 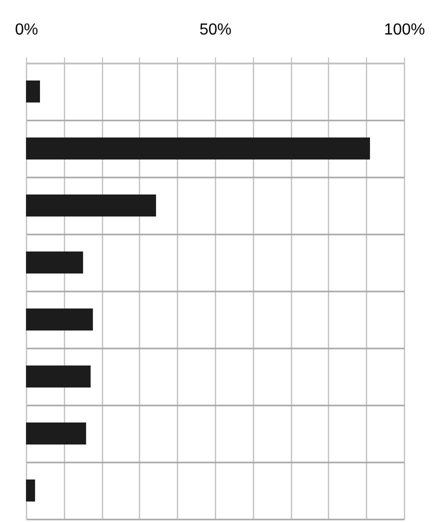 What do you see at coordinates (404, 30) in the screenshot?
I see `x-tick-label: 100%` at bounding box center [404, 30].